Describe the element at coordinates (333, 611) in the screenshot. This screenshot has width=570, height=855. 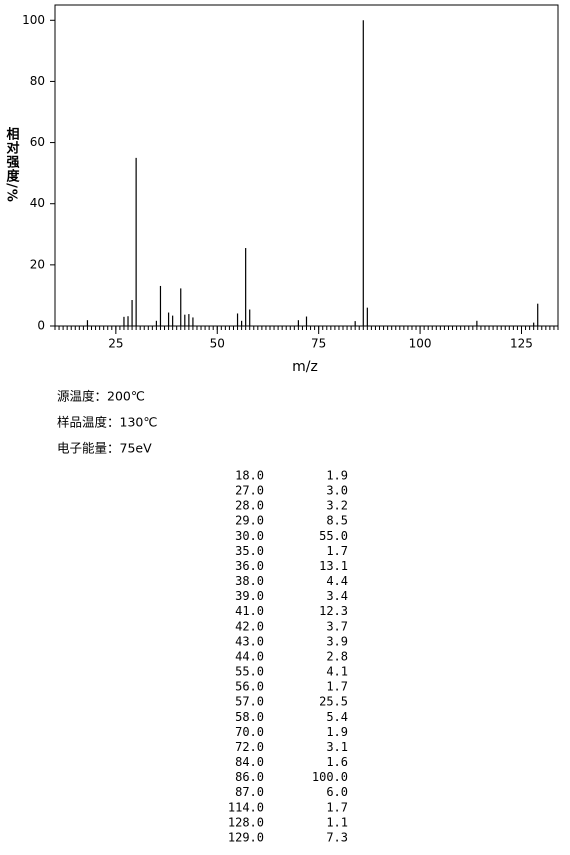
I see `intensity-cell: 12.3` at that location.